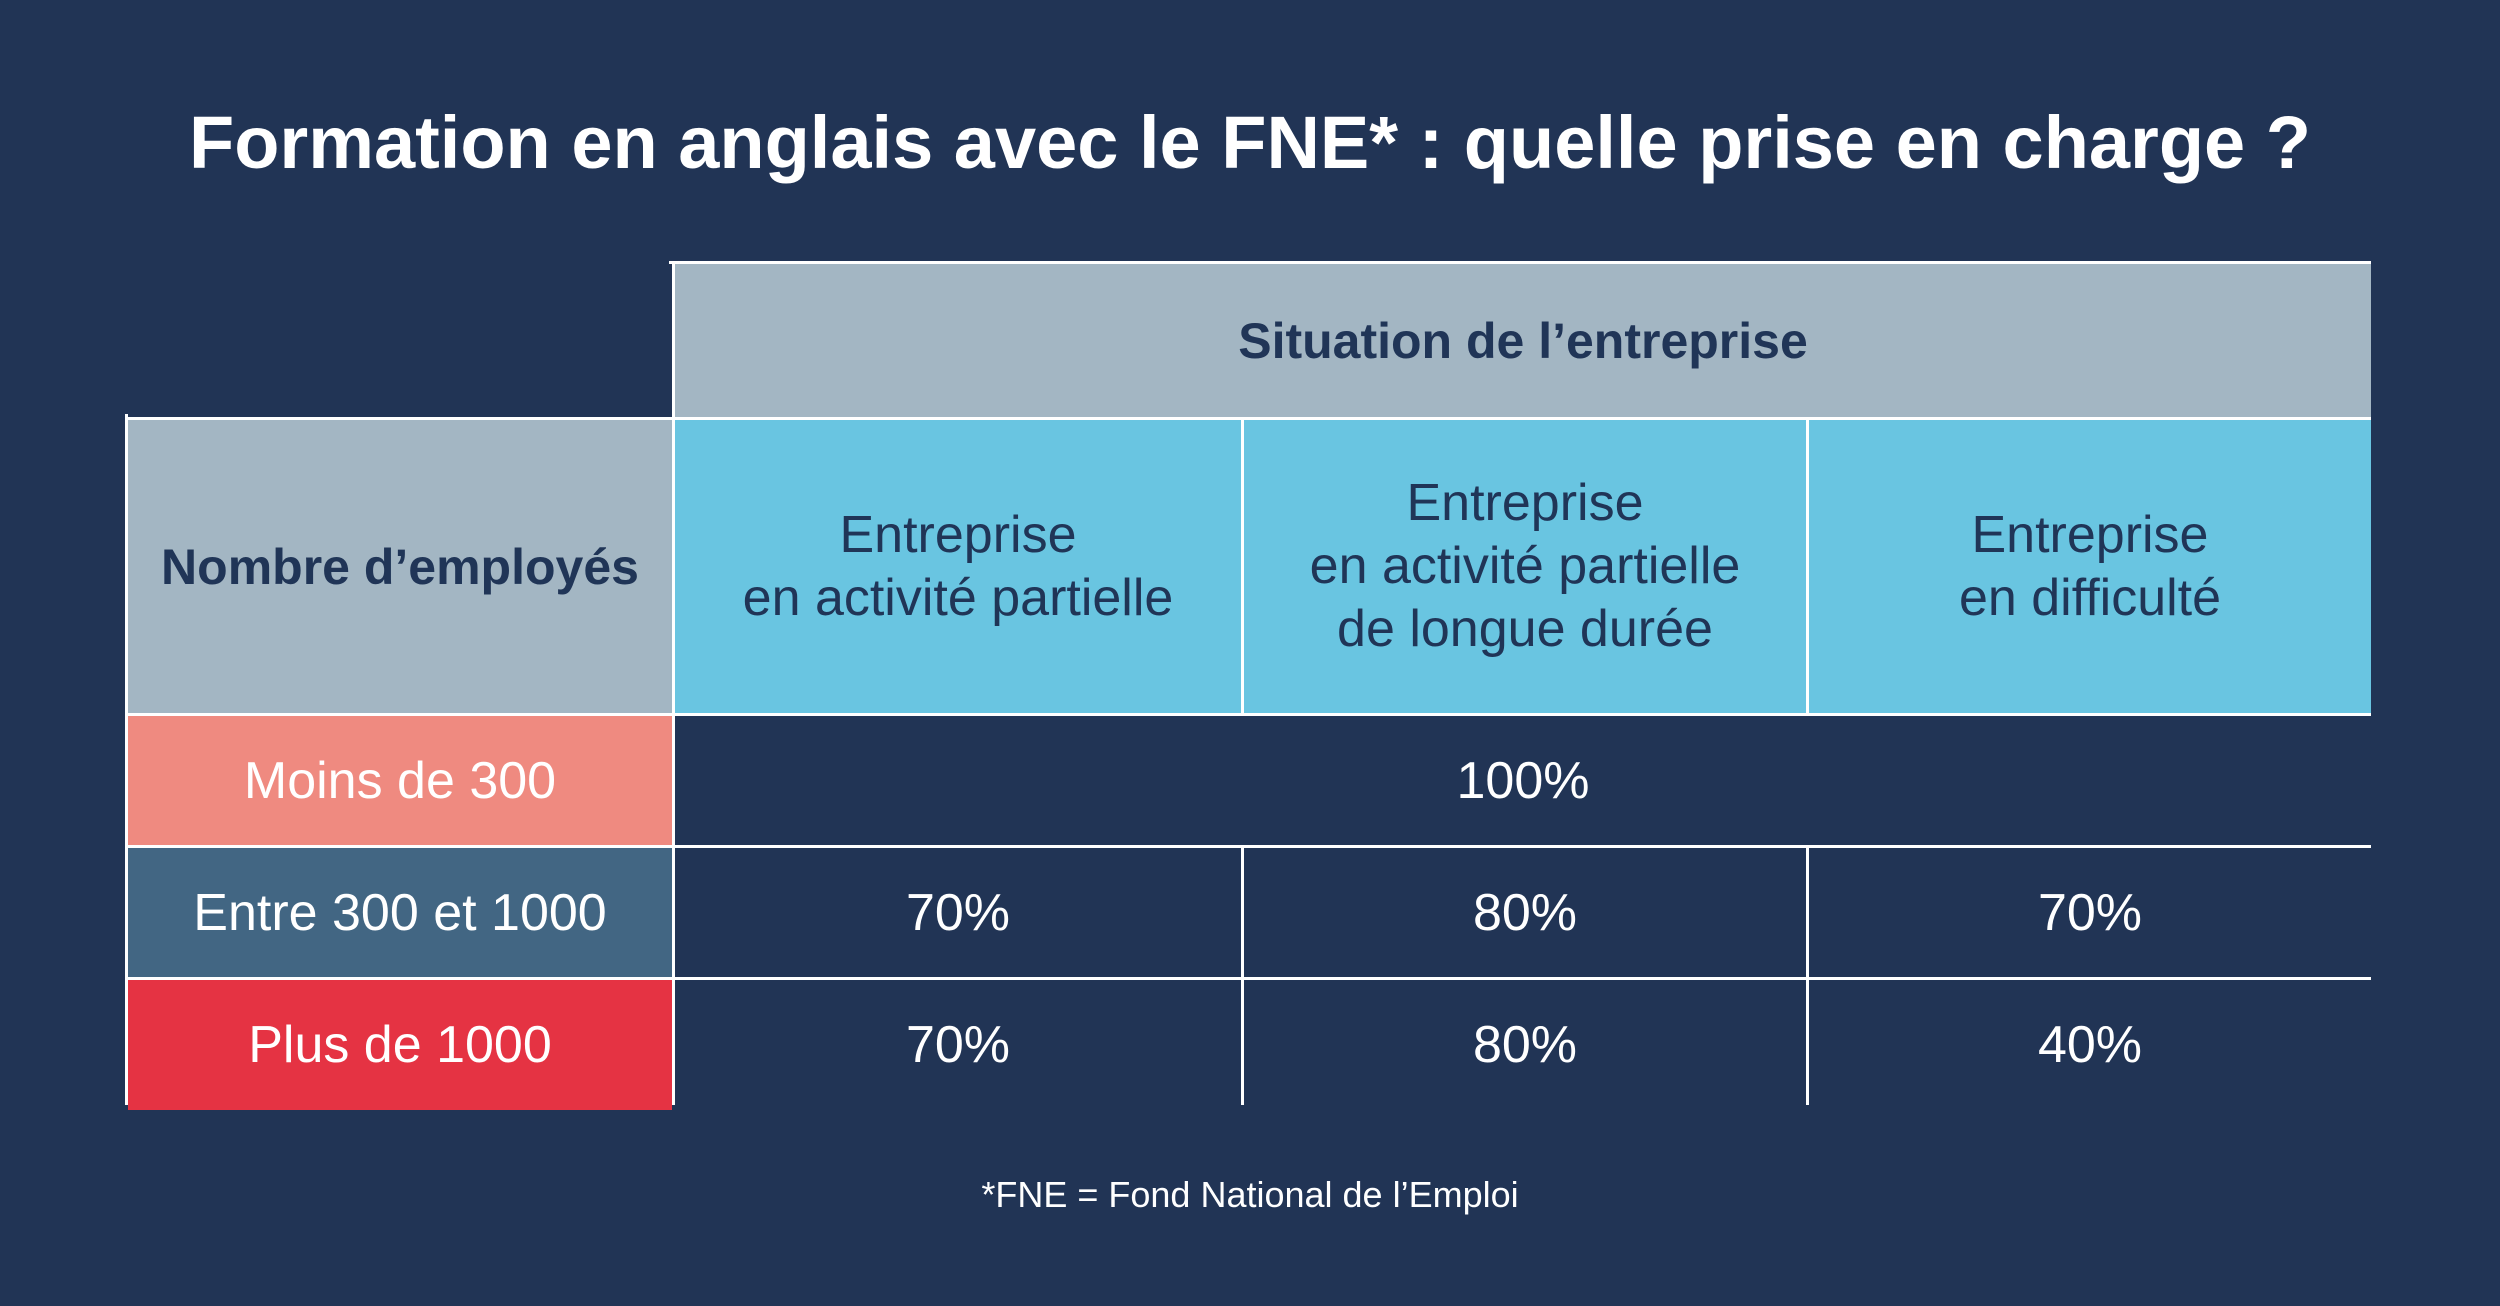 The image size is (2500, 1306). Describe the element at coordinates (400, 566) in the screenshot. I see `employees-header: Nombre d’employés` at that location.